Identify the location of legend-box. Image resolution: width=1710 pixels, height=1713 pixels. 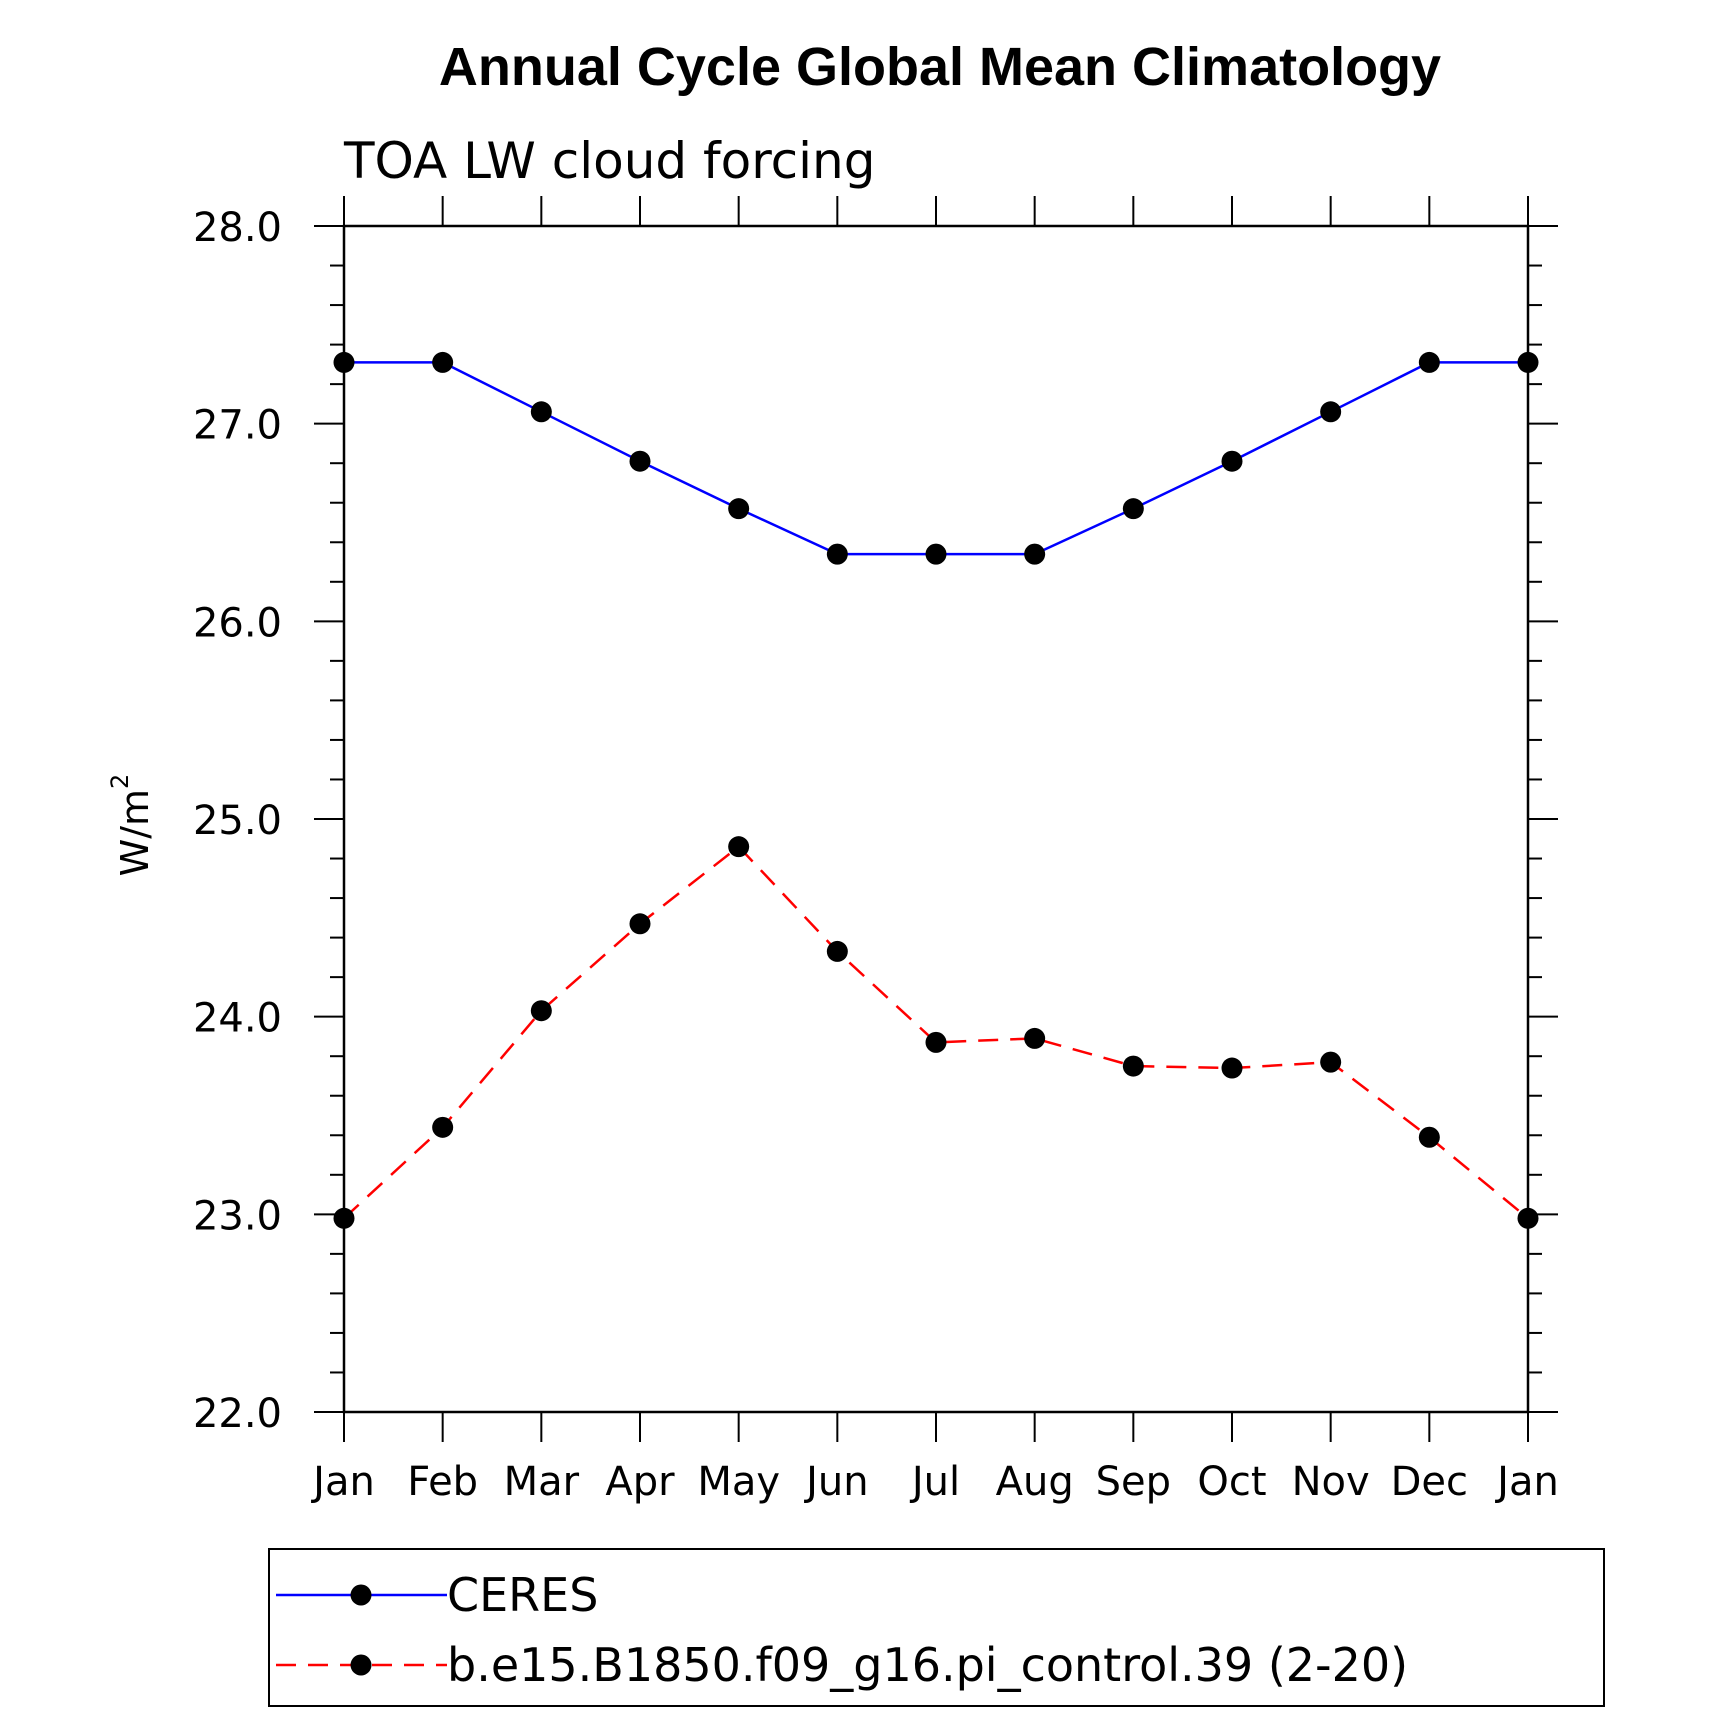
(936, 1627).